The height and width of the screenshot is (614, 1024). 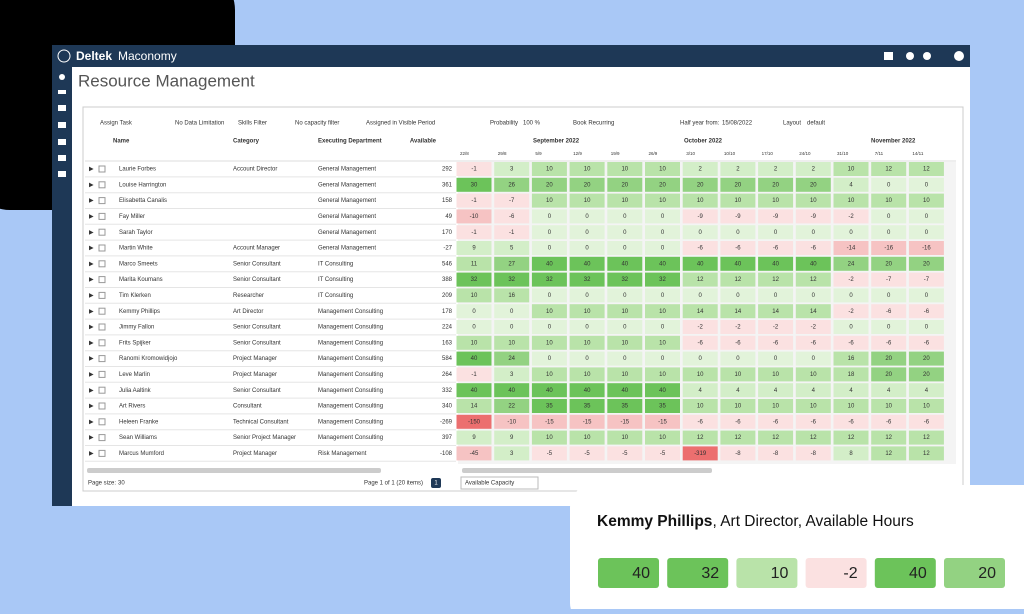 What do you see at coordinates (64, 56) in the screenshot?
I see `menu-button` at bounding box center [64, 56].